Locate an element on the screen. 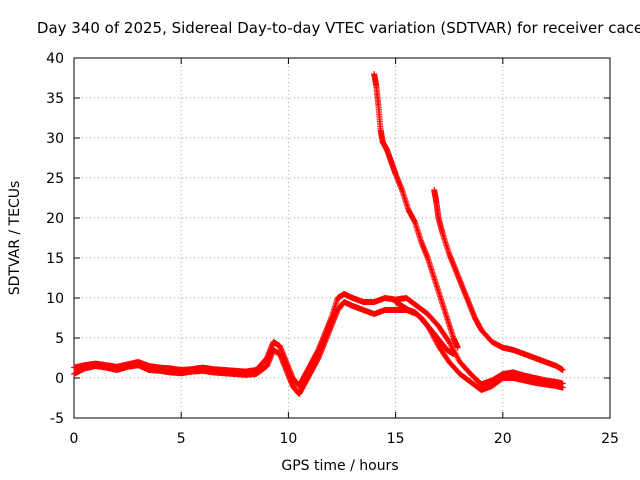 This screenshot has height=480, width=640. series-mid-arc is located at coordinates (424, 328).